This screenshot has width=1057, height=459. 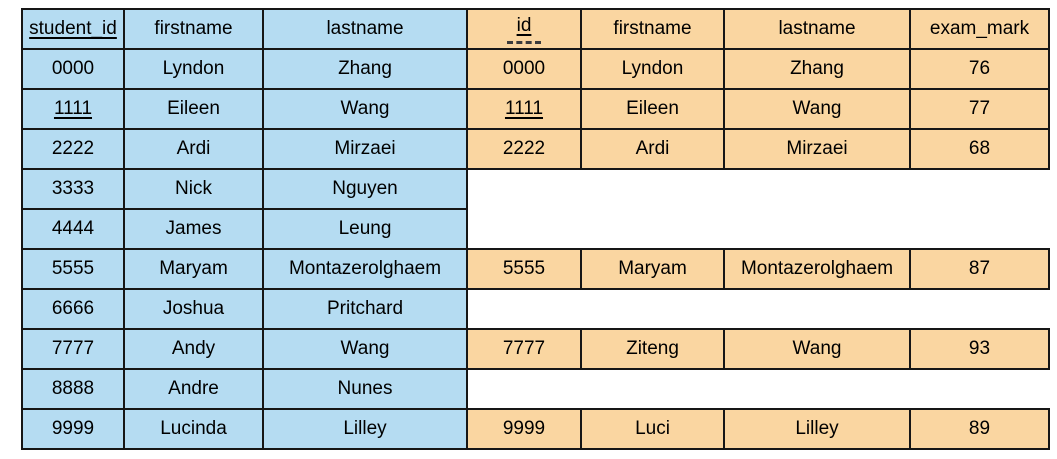 I want to click on cell-student-id: 7777, so click(x=73, y=349).